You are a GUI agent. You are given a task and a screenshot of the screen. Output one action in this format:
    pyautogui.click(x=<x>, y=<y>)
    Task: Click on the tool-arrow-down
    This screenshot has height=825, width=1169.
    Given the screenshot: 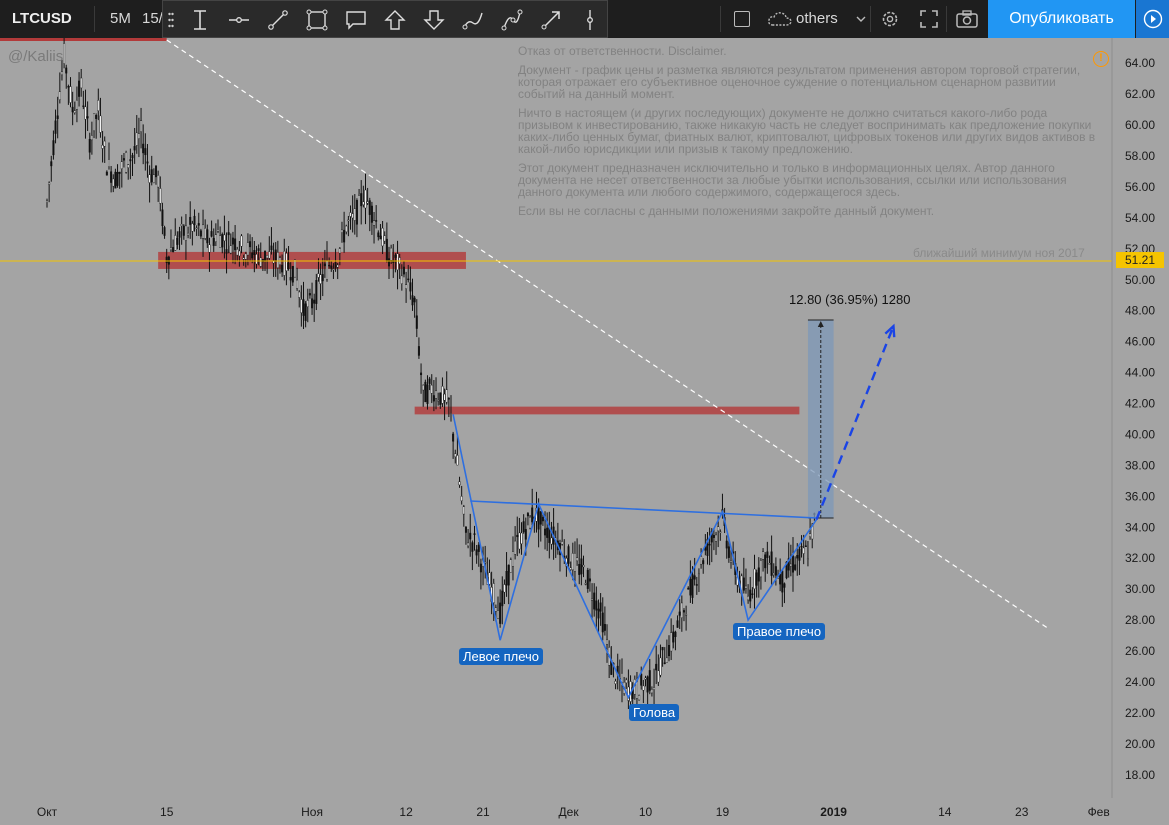 What is the action you would take?
    pyautogui.click(x=434, y=19)
    